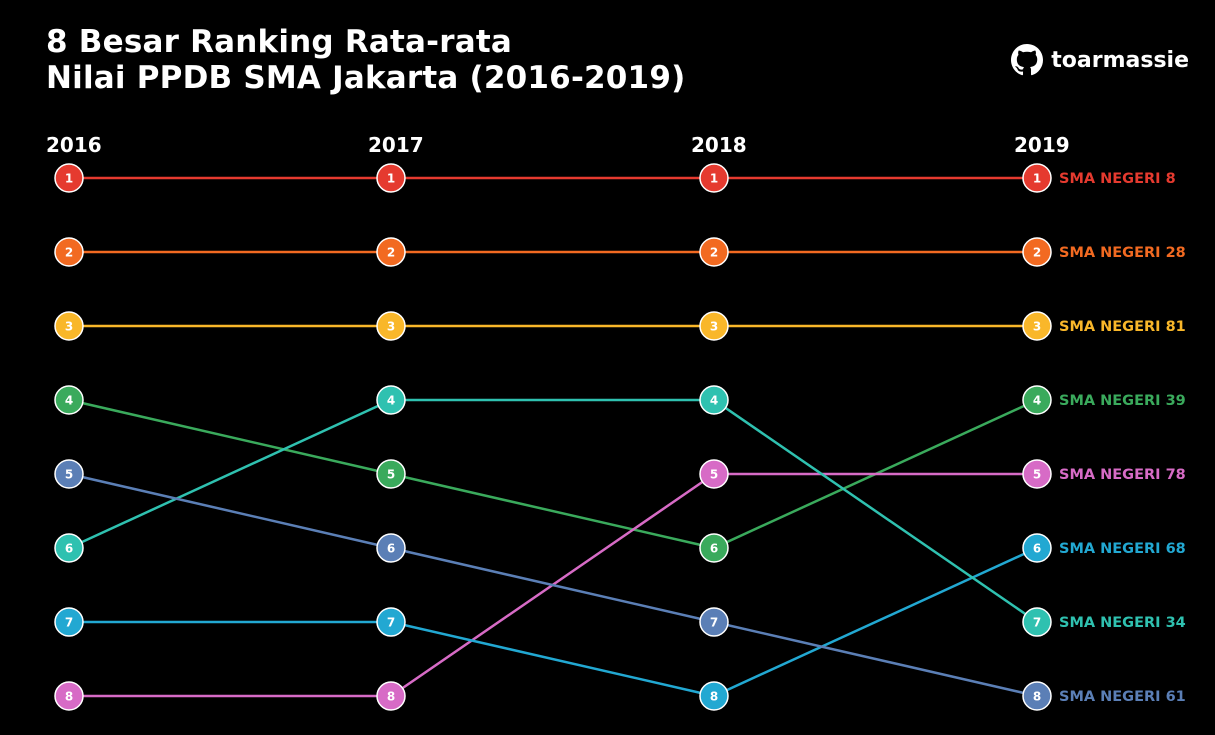 The image size is (1215, 735). I want to click on rank-dot-sma-negeri-28-2017: 2, so click(391, 252).